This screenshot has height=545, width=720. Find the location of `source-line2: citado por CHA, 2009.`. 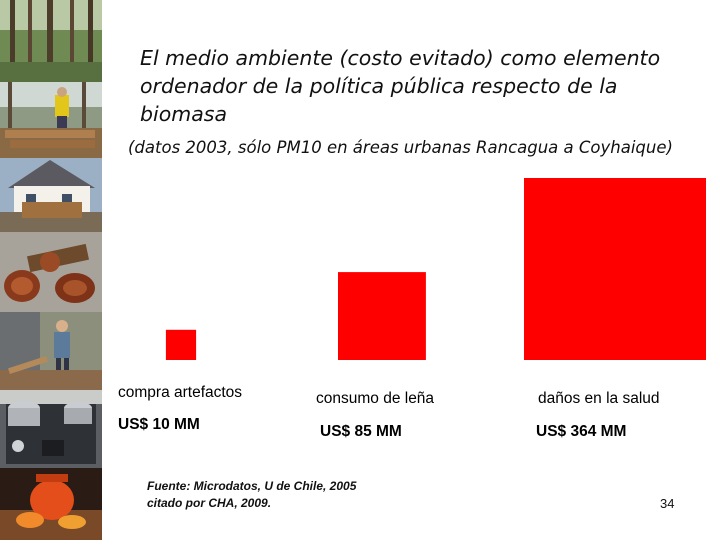

source-line2: citado por CHA, 2009. is located at coordinates (209, 503).